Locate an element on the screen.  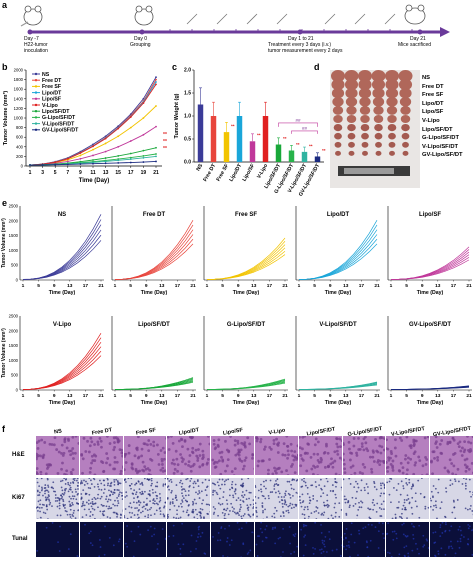
tumor-photo-label: NS is located at coordinates (426, 78).